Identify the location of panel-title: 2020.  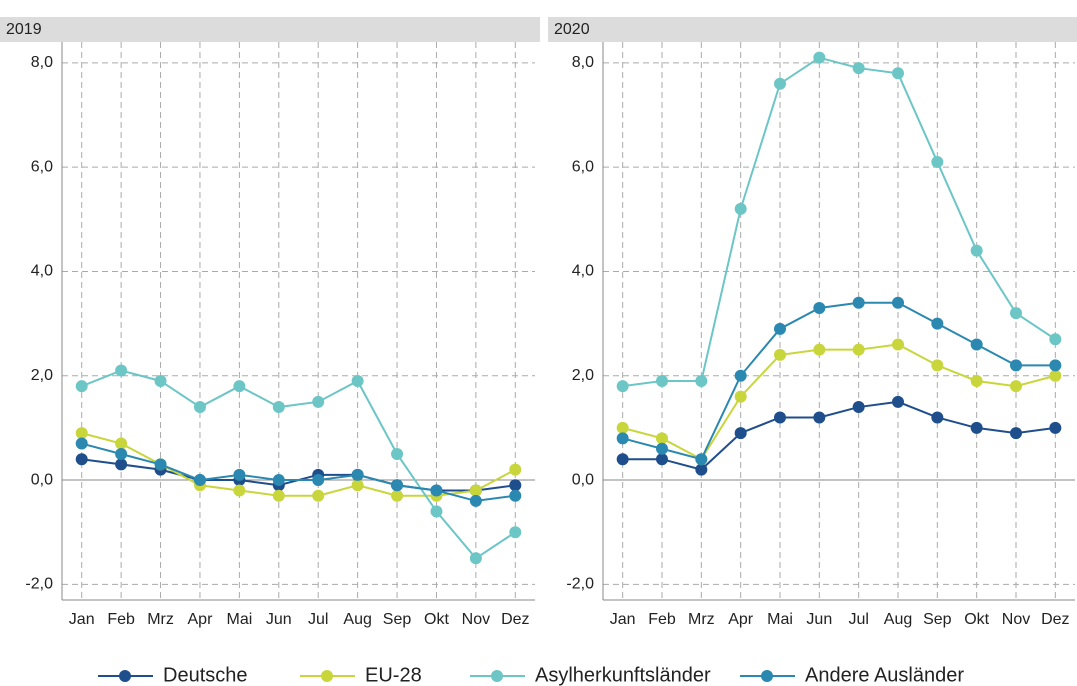
(572, 29).